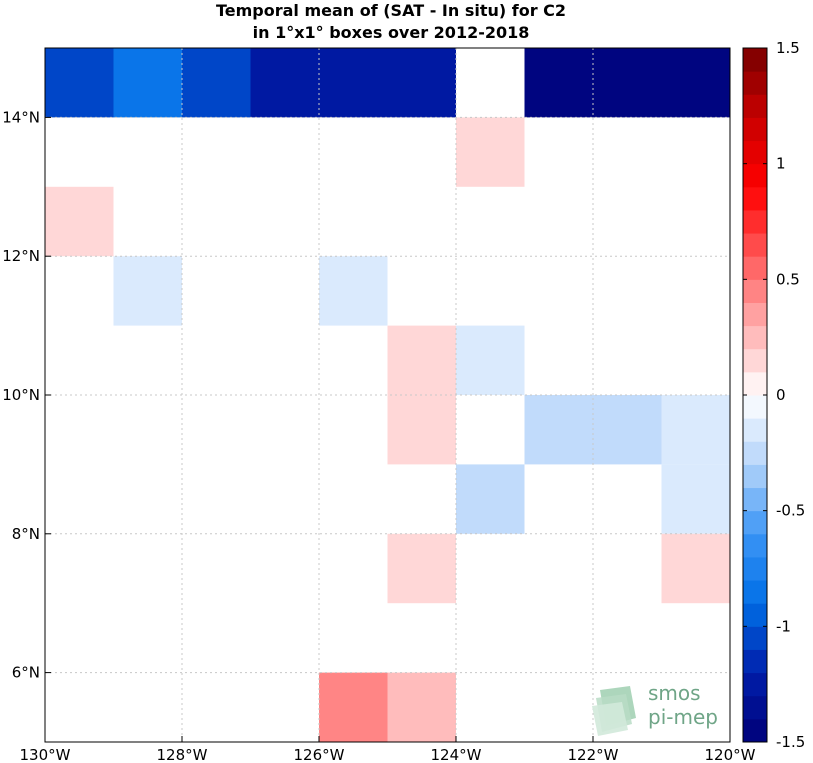 This screenshot has height=763, width=813. Describe the element at coordinates (26, 534) in the screenshot. I see `y-tick-label: 8°N` at that location.